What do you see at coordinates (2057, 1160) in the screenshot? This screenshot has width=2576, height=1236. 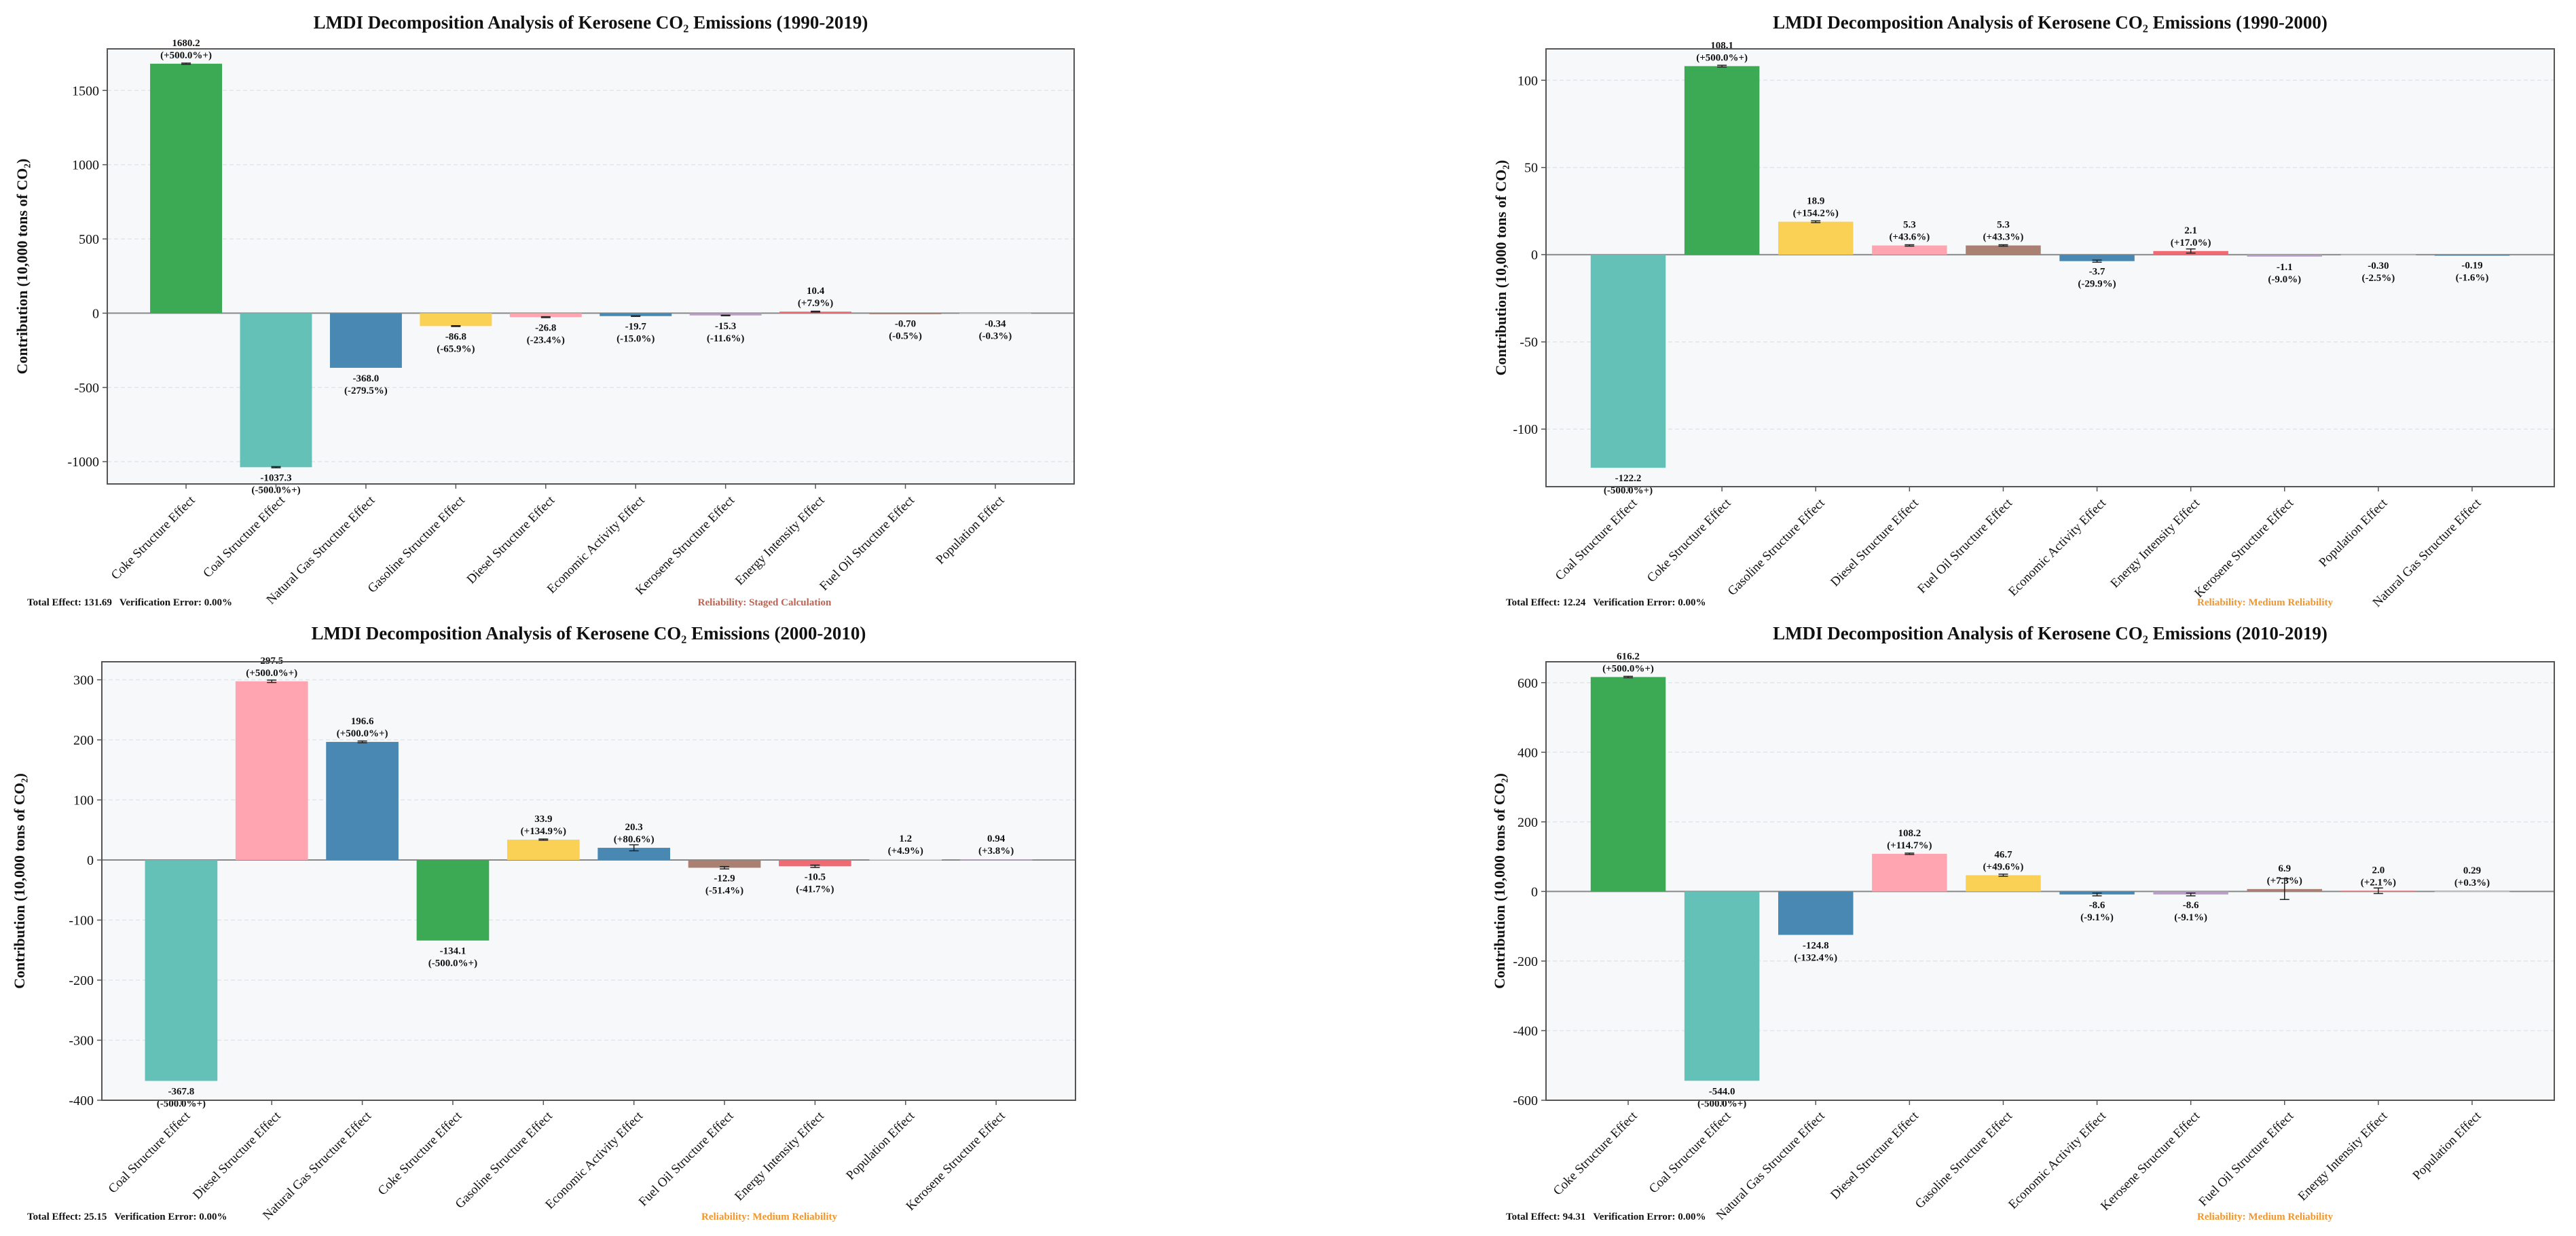 I see `x-tick-label: Economic Activity Effect` at bounding box center [2057, 1160].